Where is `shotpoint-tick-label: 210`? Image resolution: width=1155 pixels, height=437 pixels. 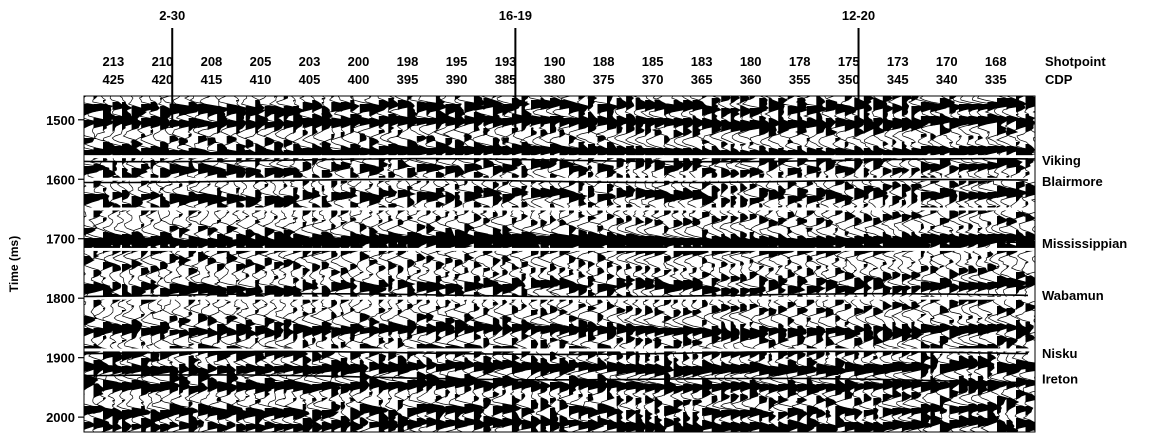 shotpoint-tick-label: 210 is located at coordinates (163, 61).